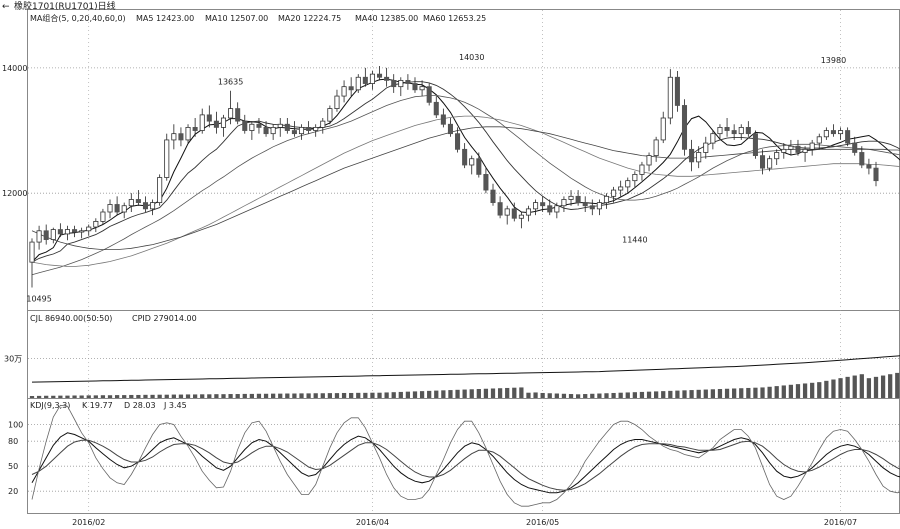 The image size is (900, 529). Describe the element at coordinates (6, 7) in the screenshot. I see `back-arrow-icon: ←` at that location.